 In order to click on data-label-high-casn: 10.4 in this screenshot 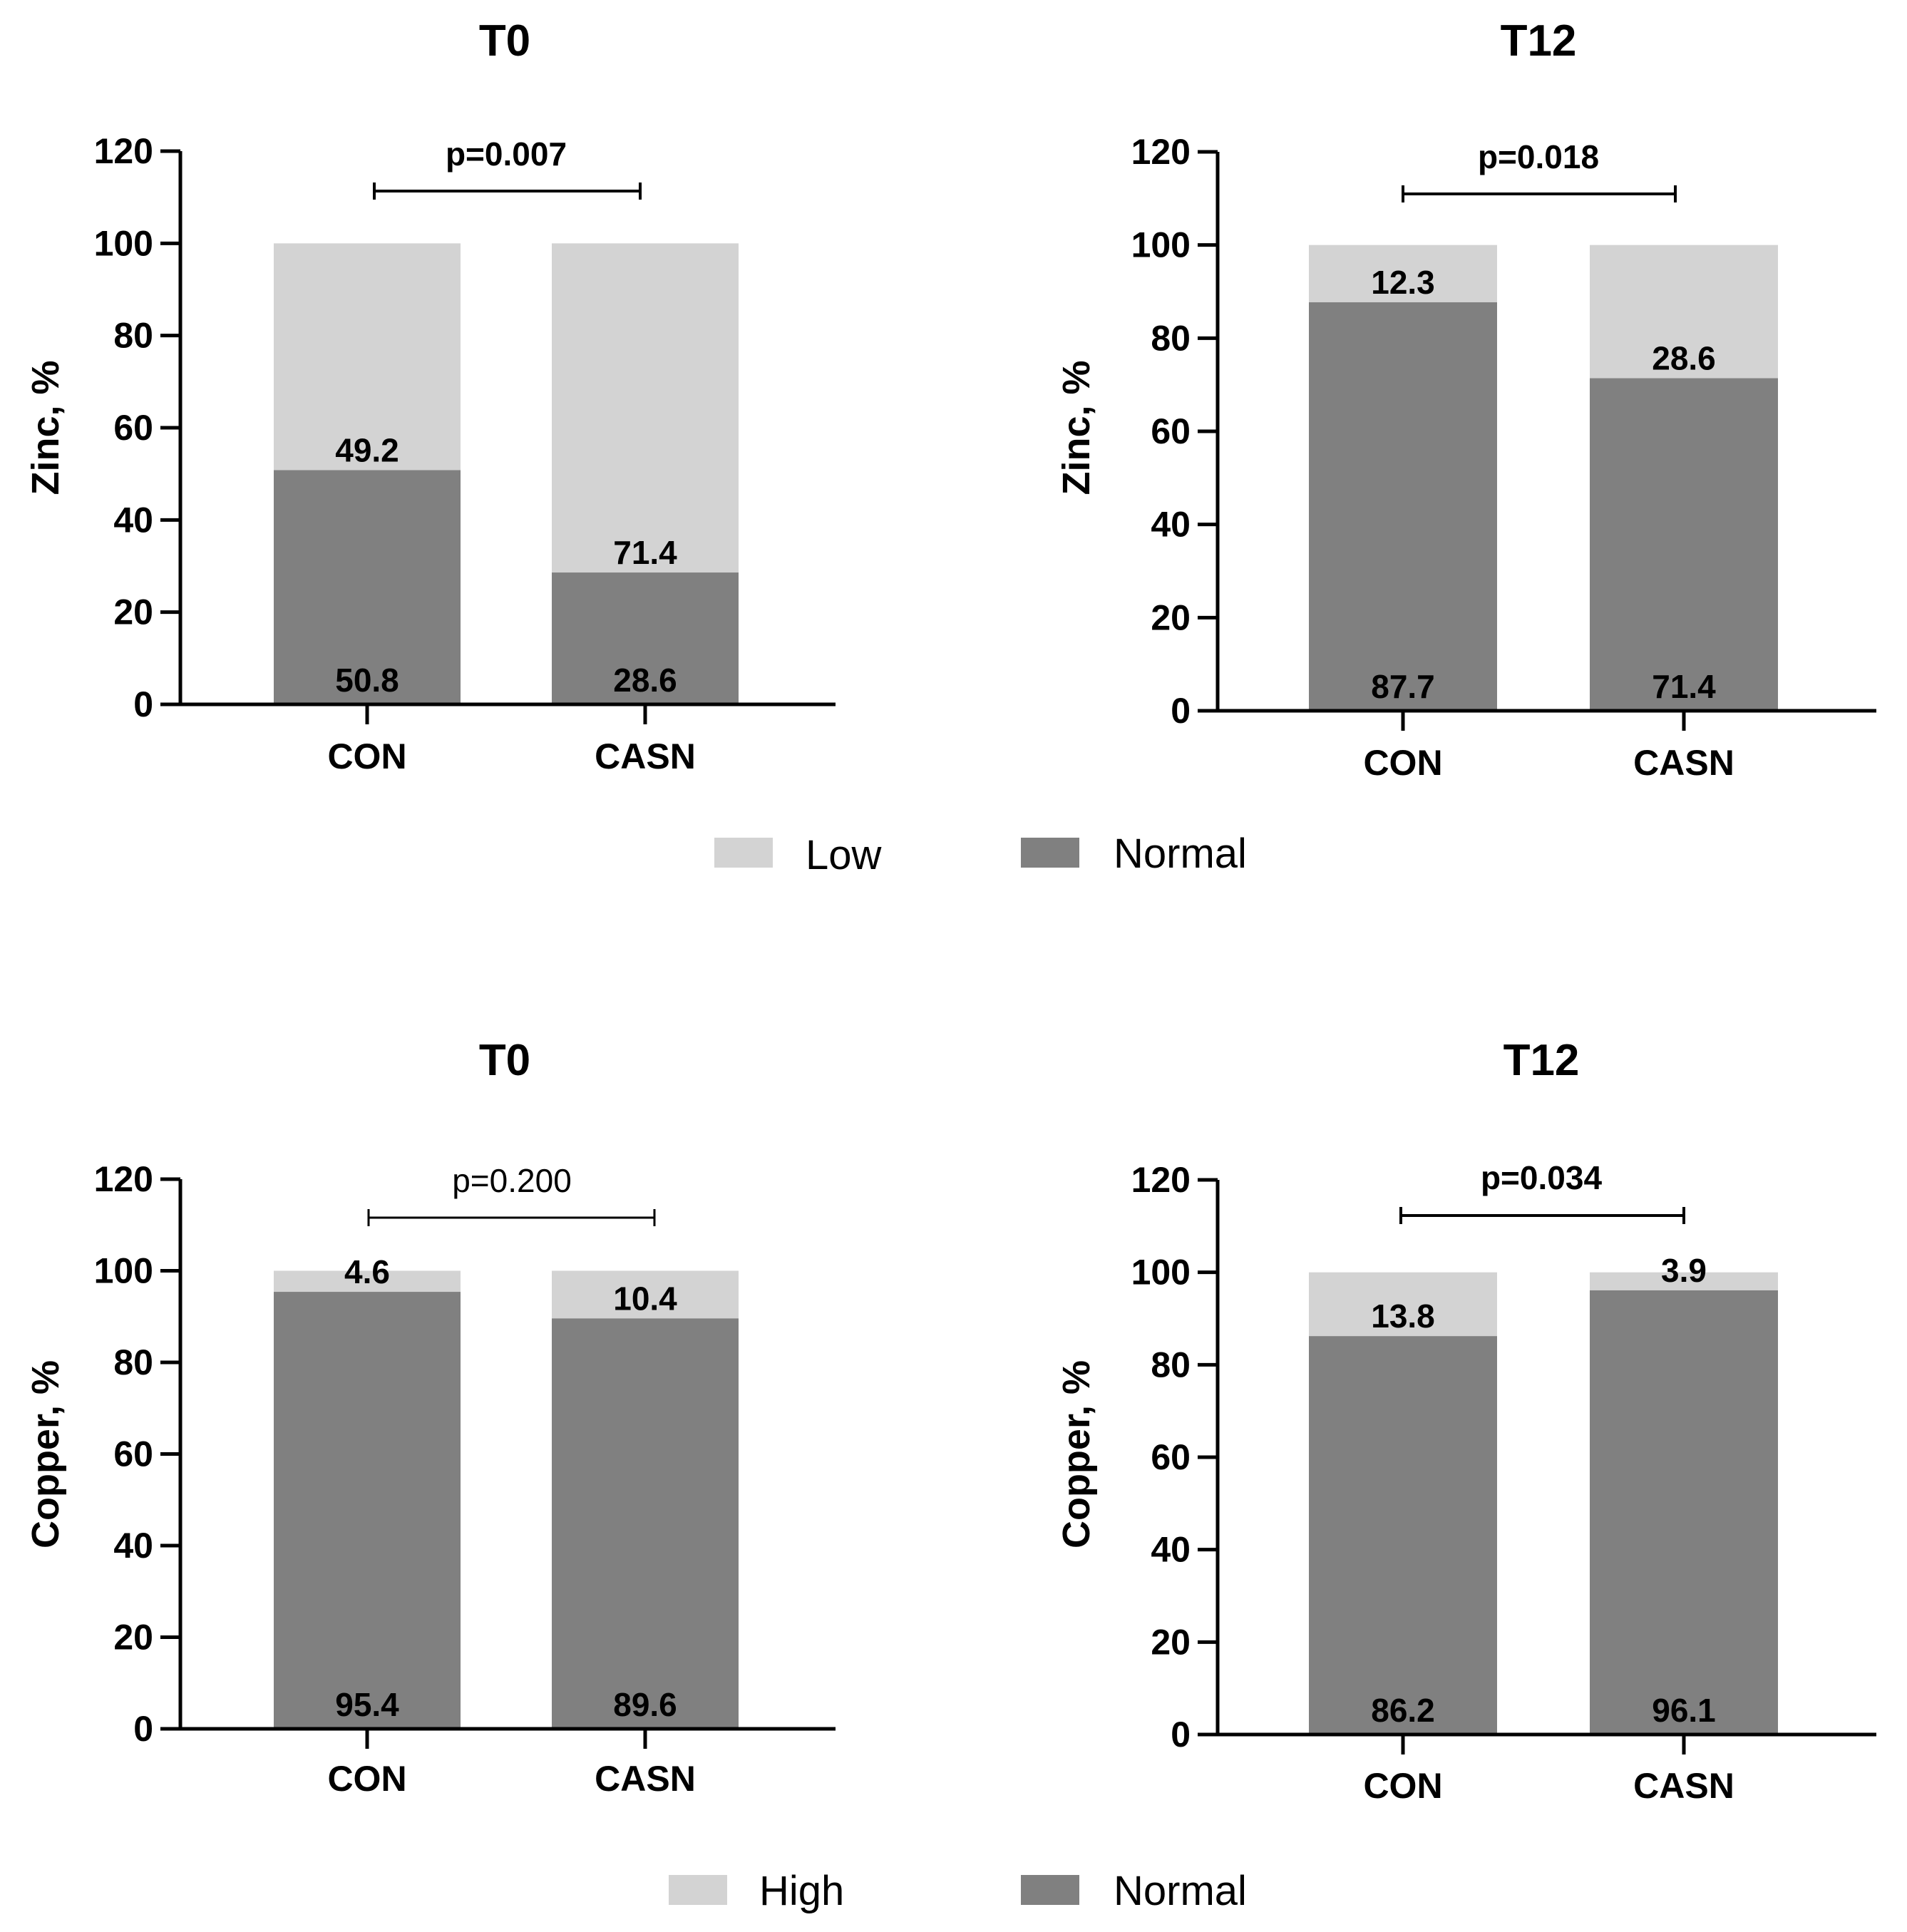, I will do `click(645, 1298)`.